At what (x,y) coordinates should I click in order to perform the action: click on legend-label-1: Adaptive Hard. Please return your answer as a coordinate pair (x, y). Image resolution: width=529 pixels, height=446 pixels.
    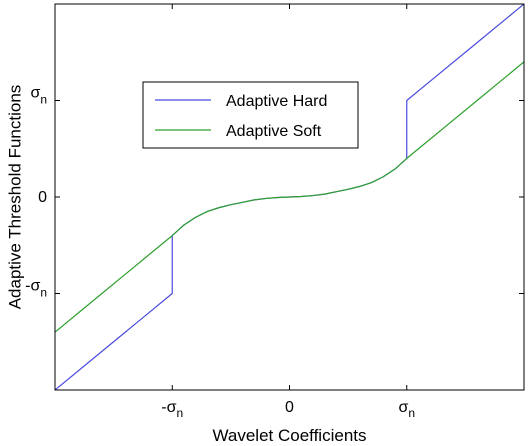
    Looking at the image, I should click on (276, 101).